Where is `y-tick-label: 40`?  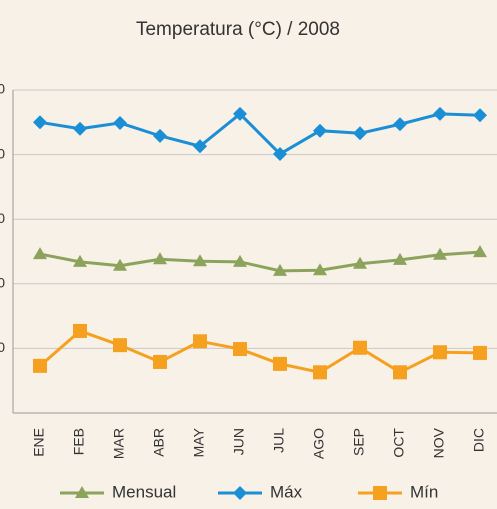
y-tick-label: 40 is located at coordinates (2, 153).